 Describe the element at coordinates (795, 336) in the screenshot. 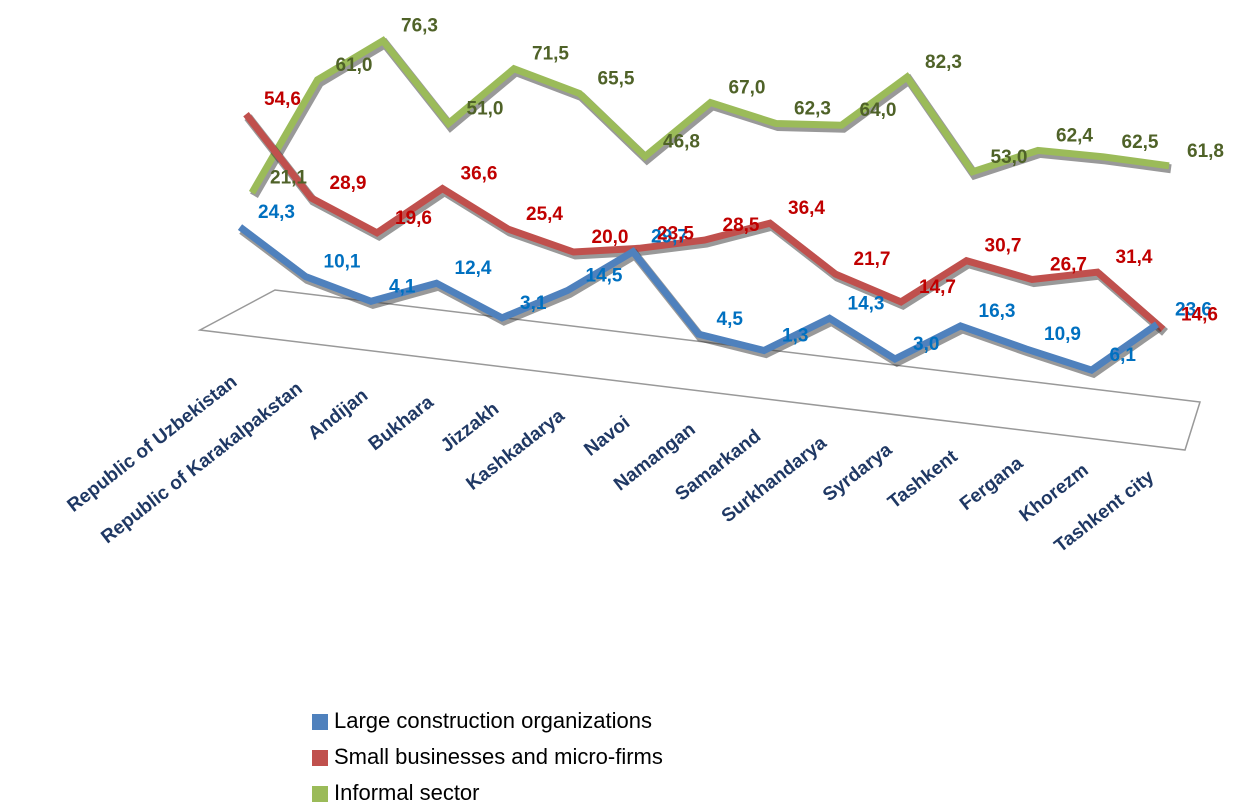

I see `data-label: 1,3` at that location.